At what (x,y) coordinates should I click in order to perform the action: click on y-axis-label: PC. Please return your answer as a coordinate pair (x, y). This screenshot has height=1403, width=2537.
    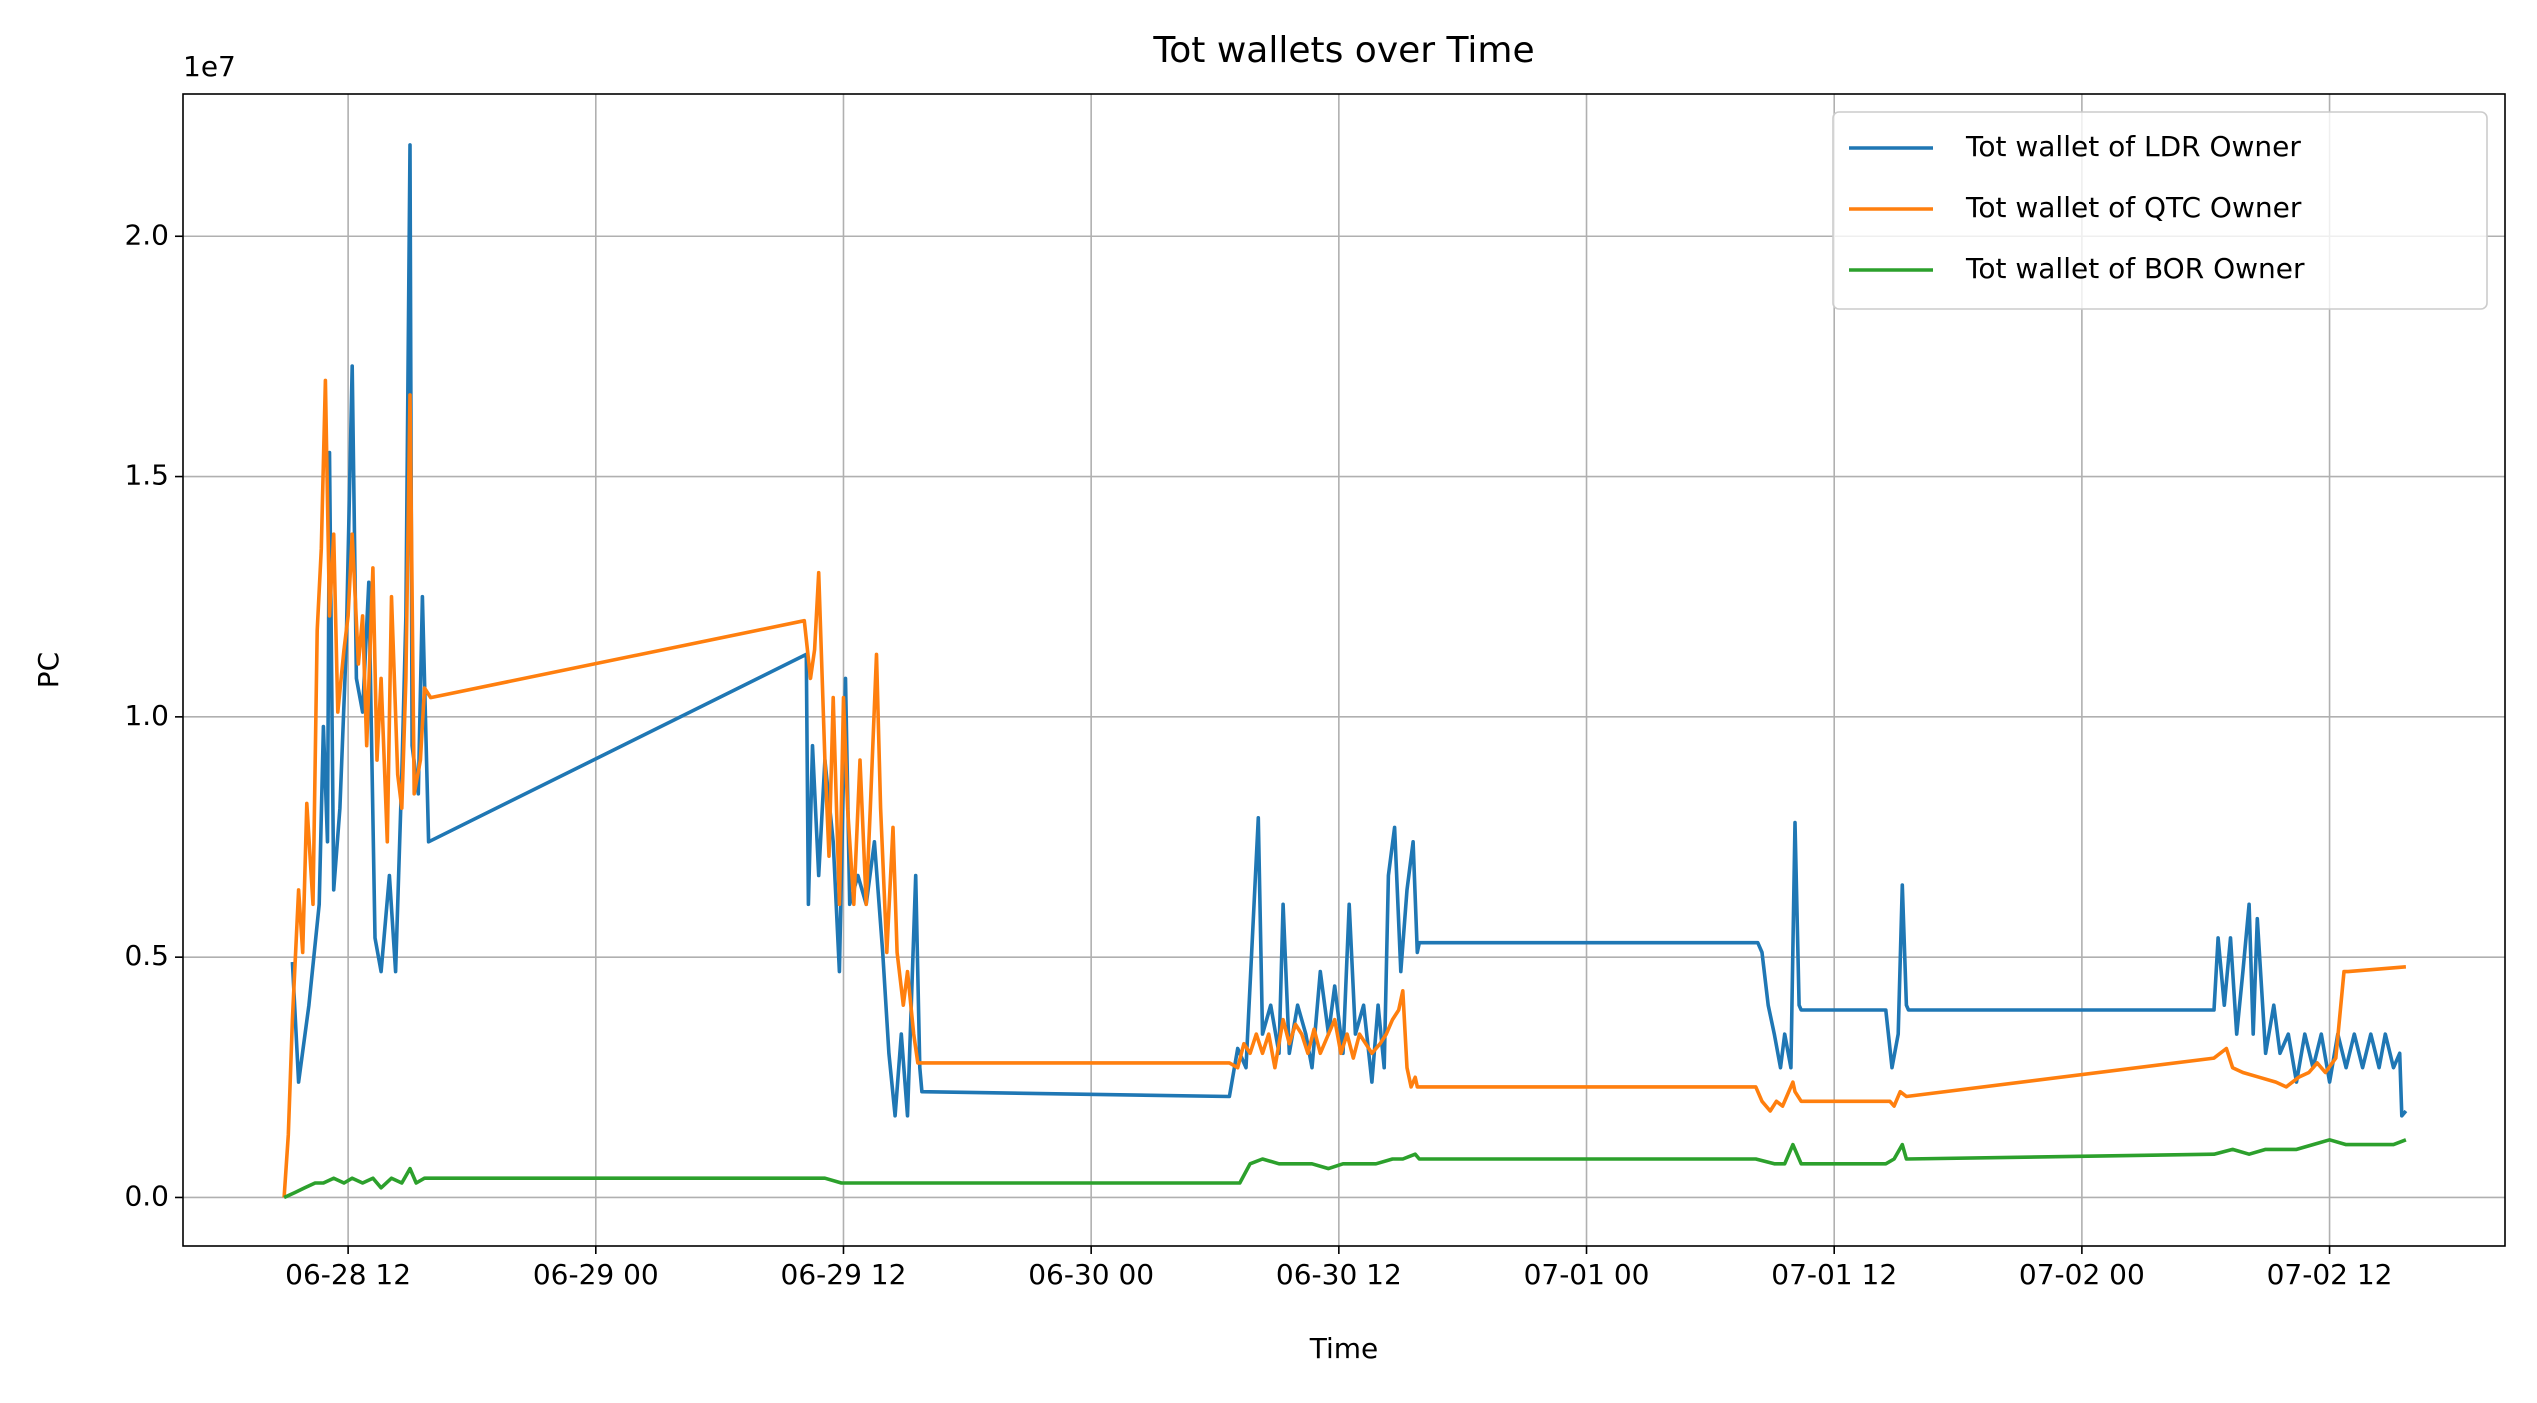
    Looking at the image, I should click on (48, 670).